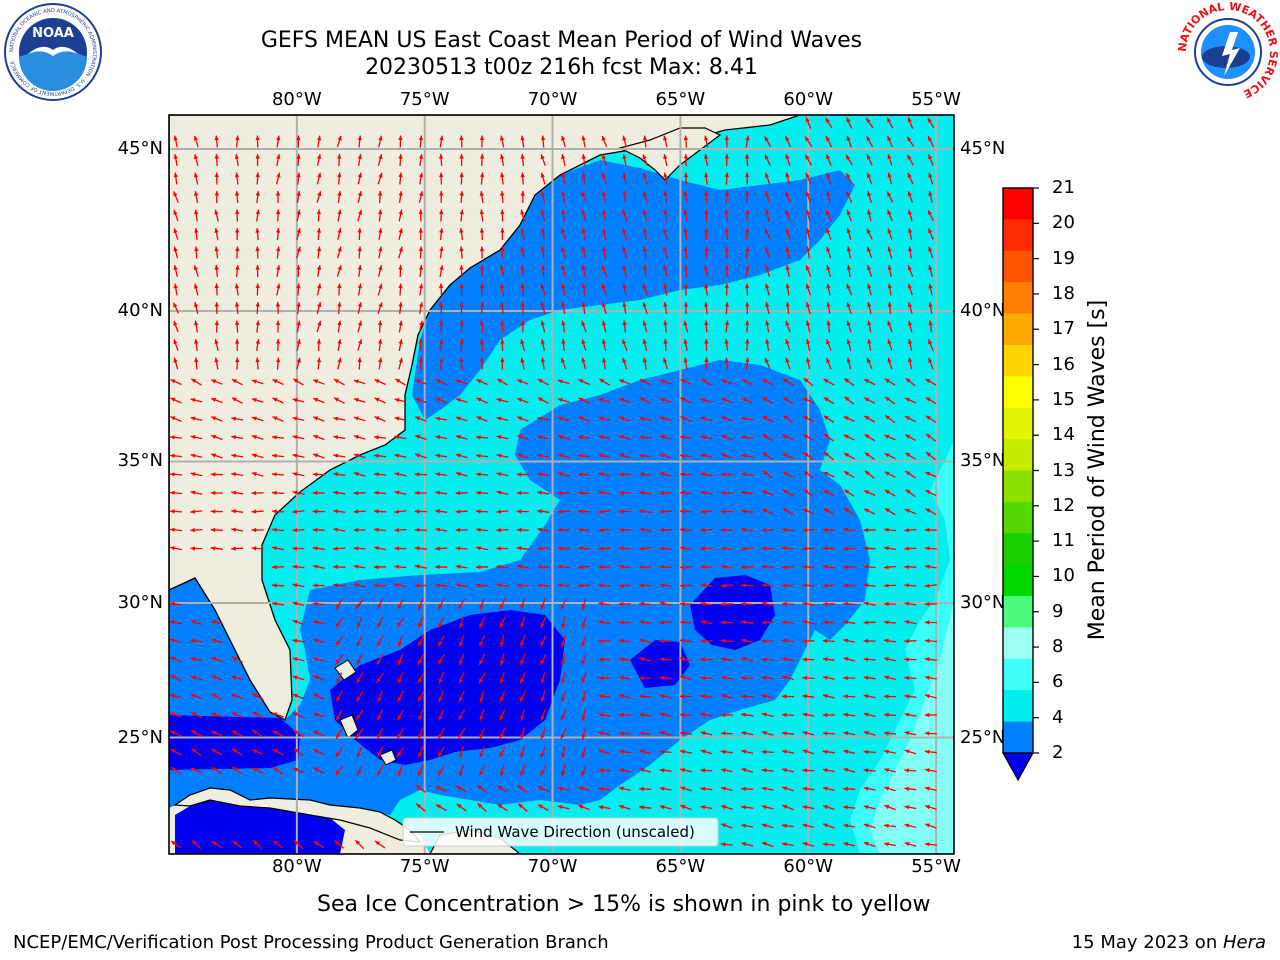 The image size is (1280, 960). I want to click on longitude-label-bottom: 75°W, so click(424, 866).